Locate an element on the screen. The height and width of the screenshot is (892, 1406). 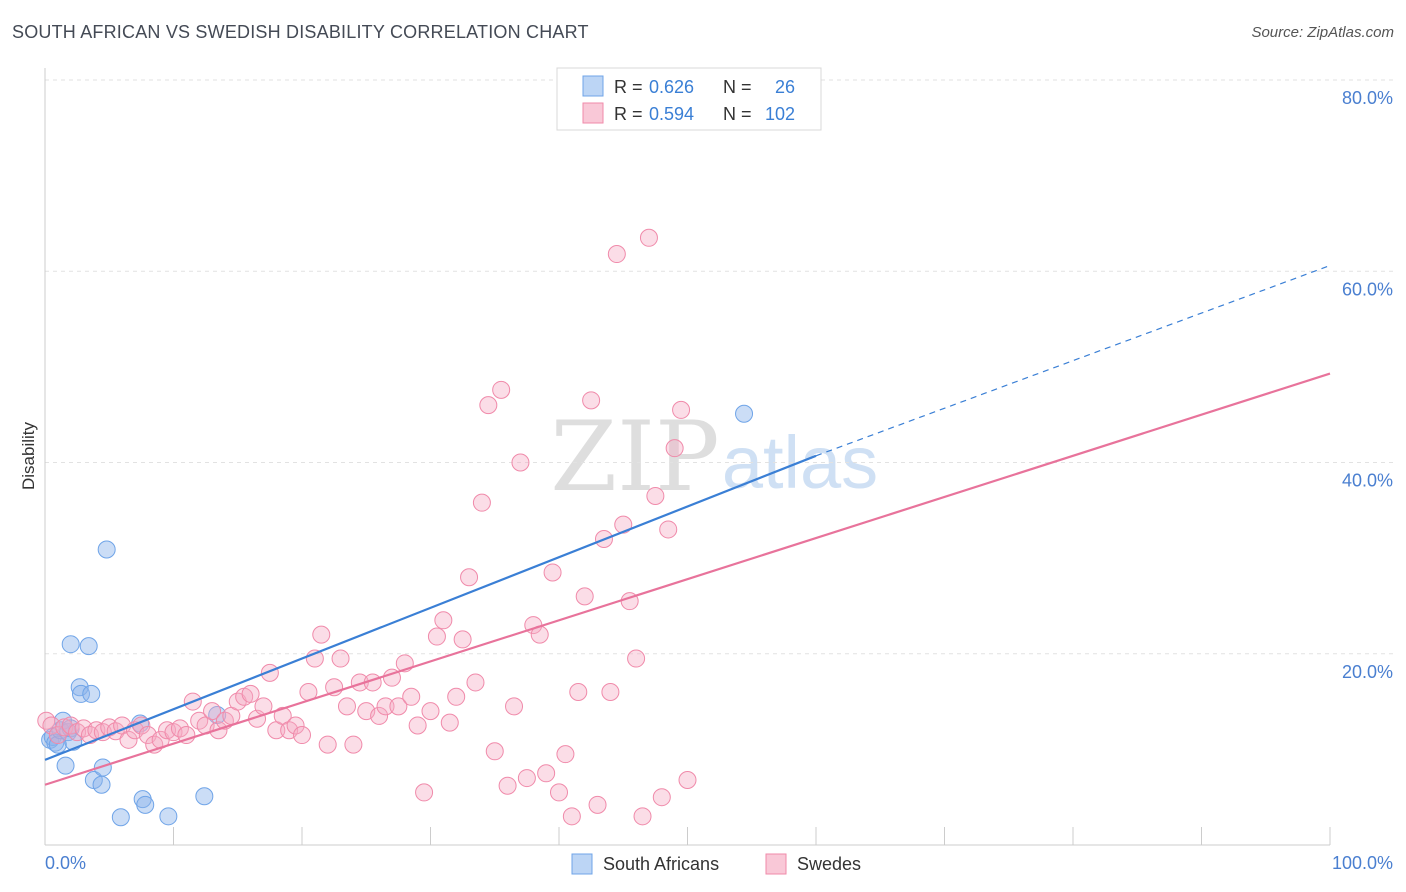
legend-r-label-1: R = is located at coordinates (628, 87).